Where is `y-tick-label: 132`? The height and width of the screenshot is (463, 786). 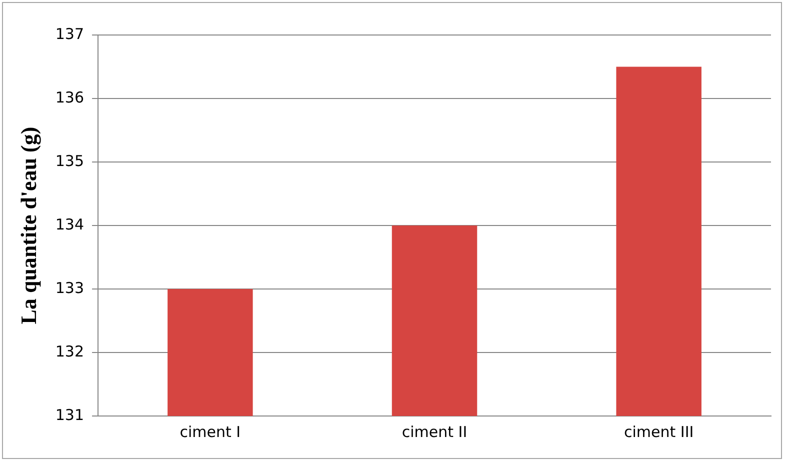 y-tick-label: 132 is located at coordinates (69, 351).